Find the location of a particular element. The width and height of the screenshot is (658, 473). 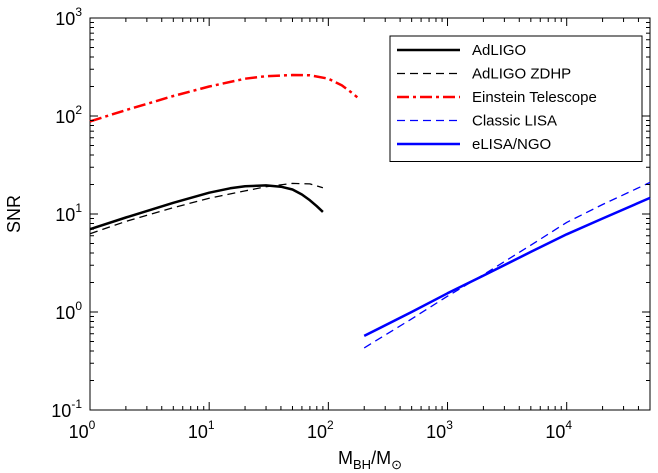

series-line-adligo is located at coordinates (206, 207).